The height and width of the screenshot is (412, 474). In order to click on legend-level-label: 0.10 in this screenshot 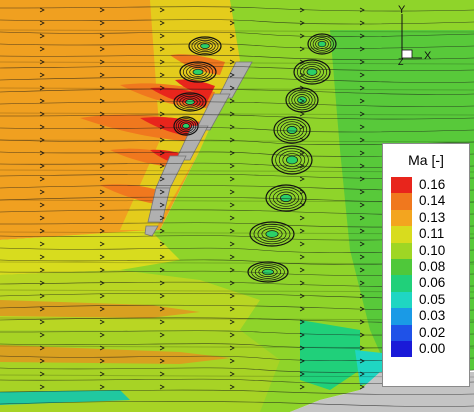, I will do `click(432, 250)`.